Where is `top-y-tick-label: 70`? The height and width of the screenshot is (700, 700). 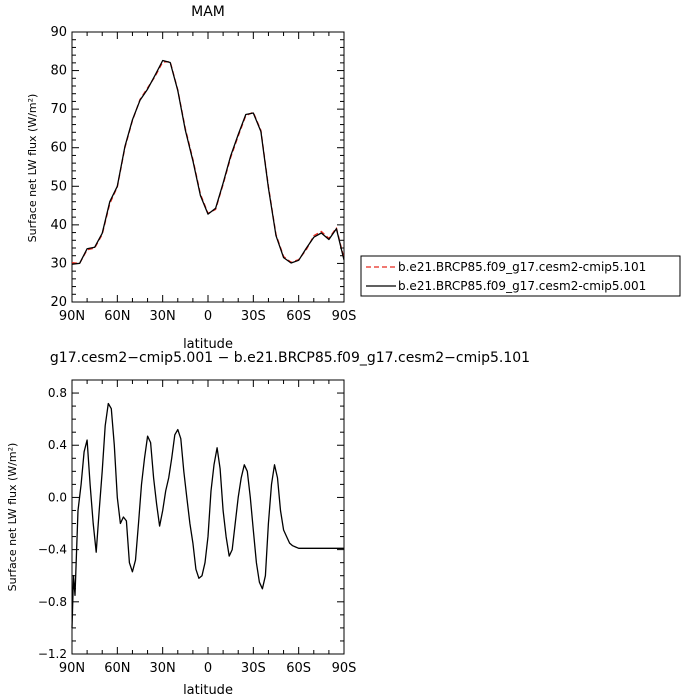 top-y-tick-label: 70 is located at coordinates (58, 109).